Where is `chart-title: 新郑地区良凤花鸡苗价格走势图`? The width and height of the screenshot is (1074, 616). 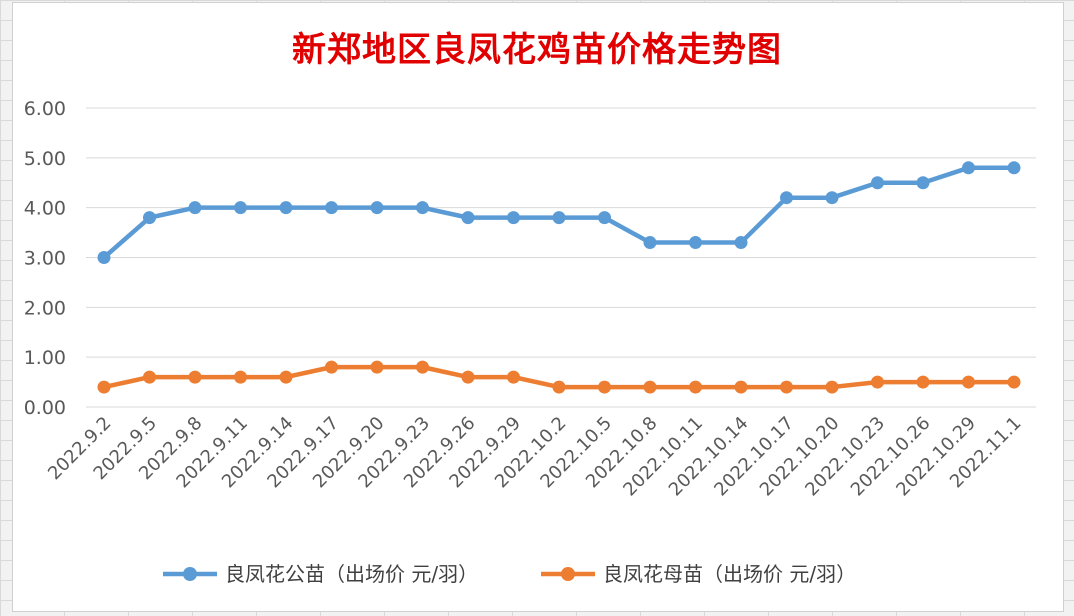
chart-title: 新郑地区良凤花鸡苗价格走势图 is located at coordinates (537, 50).